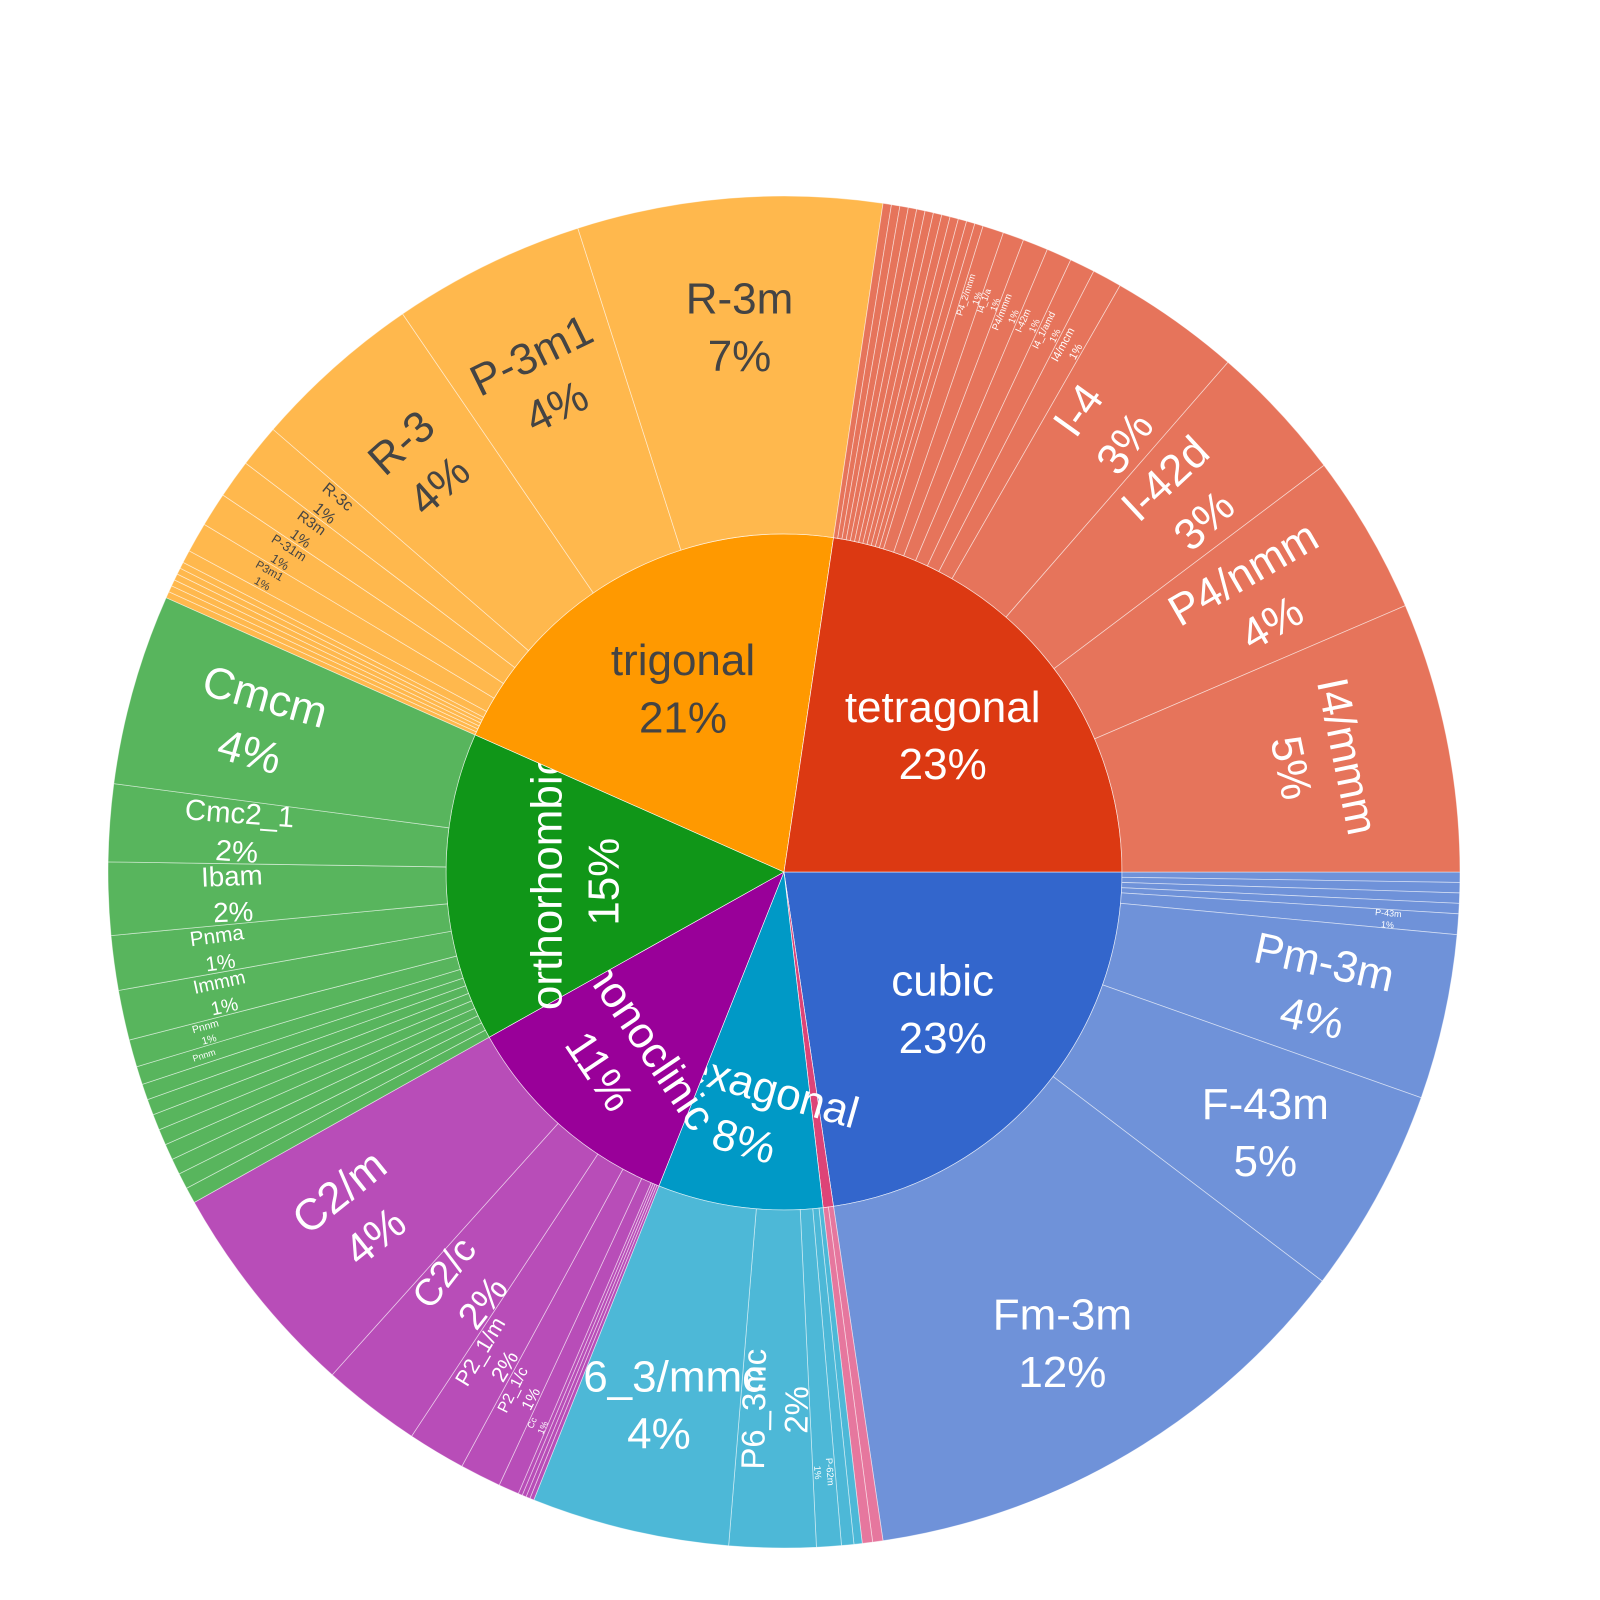 The height and width of the screenshot is (1600, 1600). Describe the element at coordinates (740, 328) in the screenshot. I see `segment-label-r-3m: R-3m 7%` at that location.